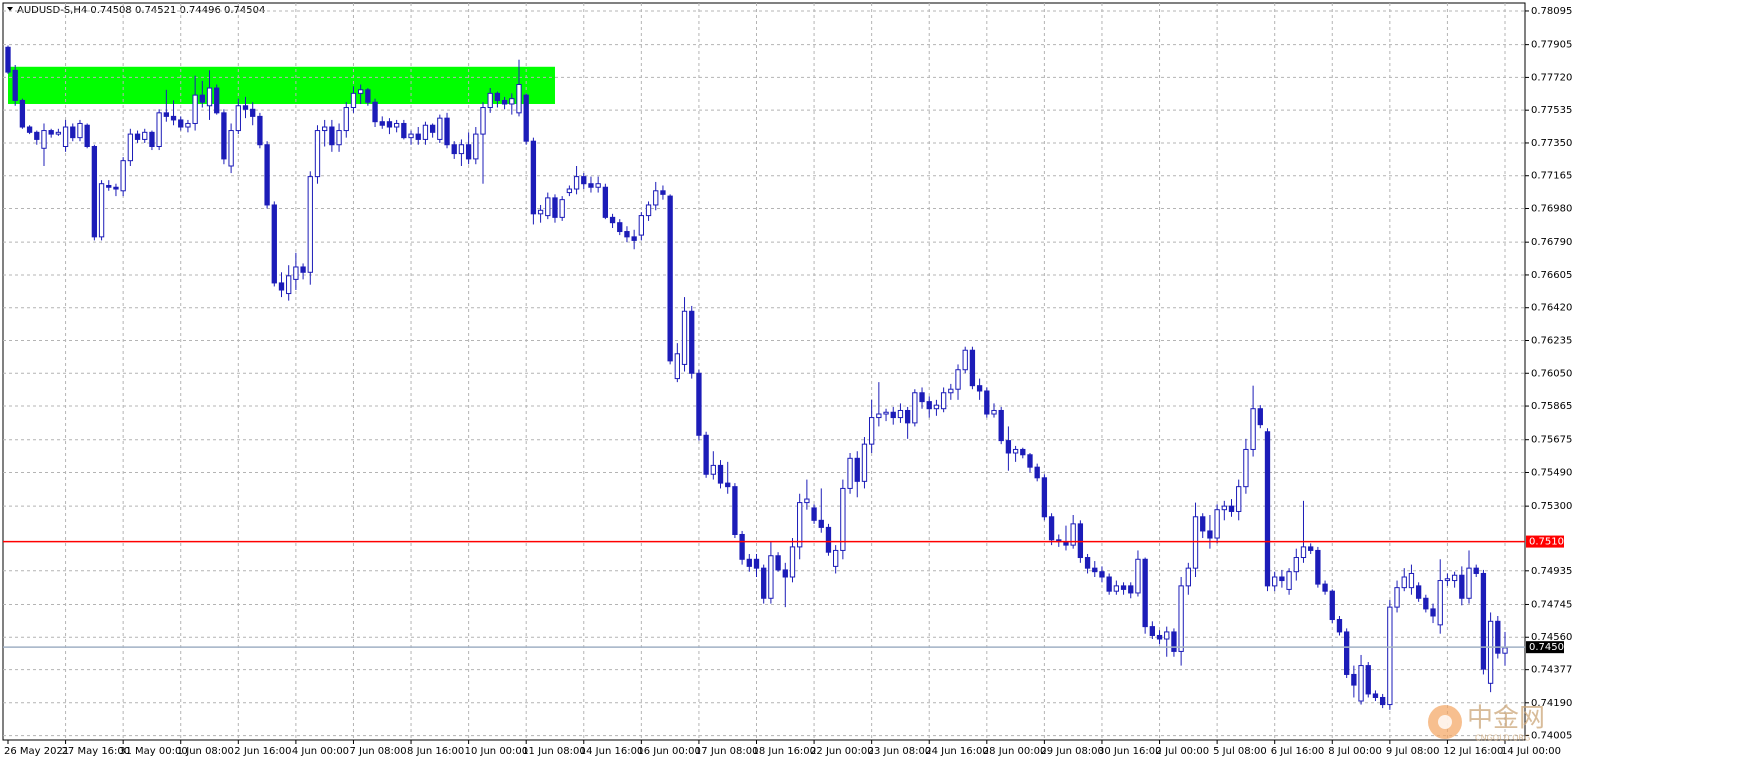 This screenshot has height=763, width=1741. I want to click on x-tick-label: 30 Jun 16:00, so click(1130, 751).